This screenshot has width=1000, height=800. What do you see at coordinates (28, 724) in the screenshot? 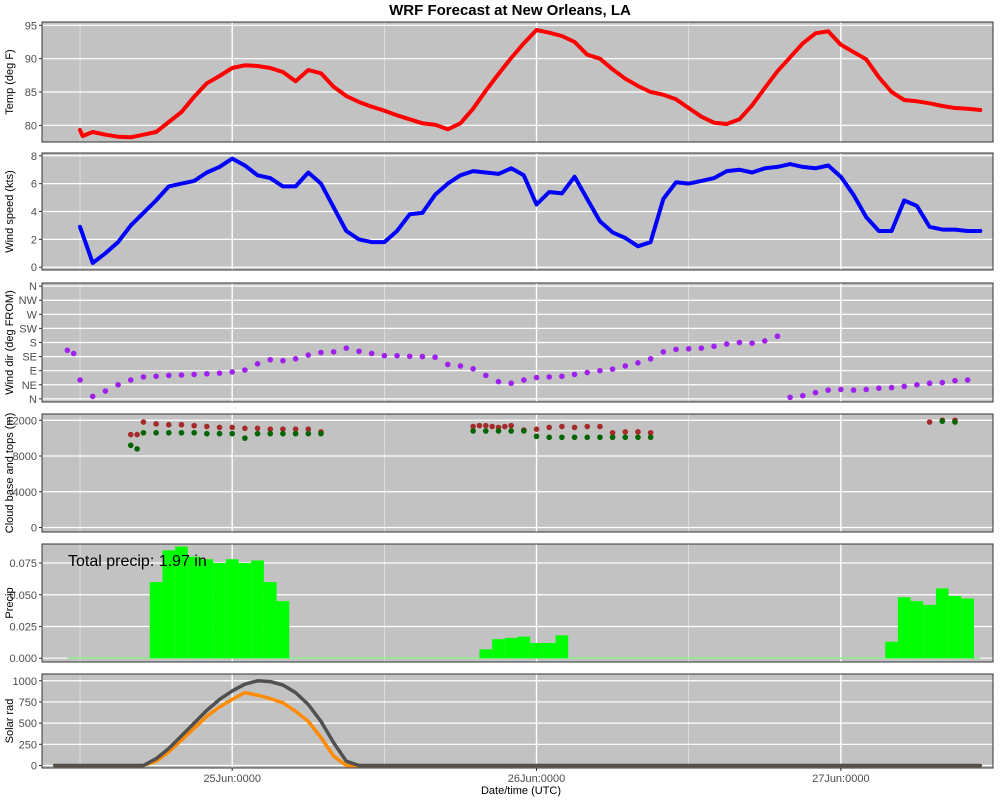
I see `y-tick-label: 500` at bounding box center [28, 724].